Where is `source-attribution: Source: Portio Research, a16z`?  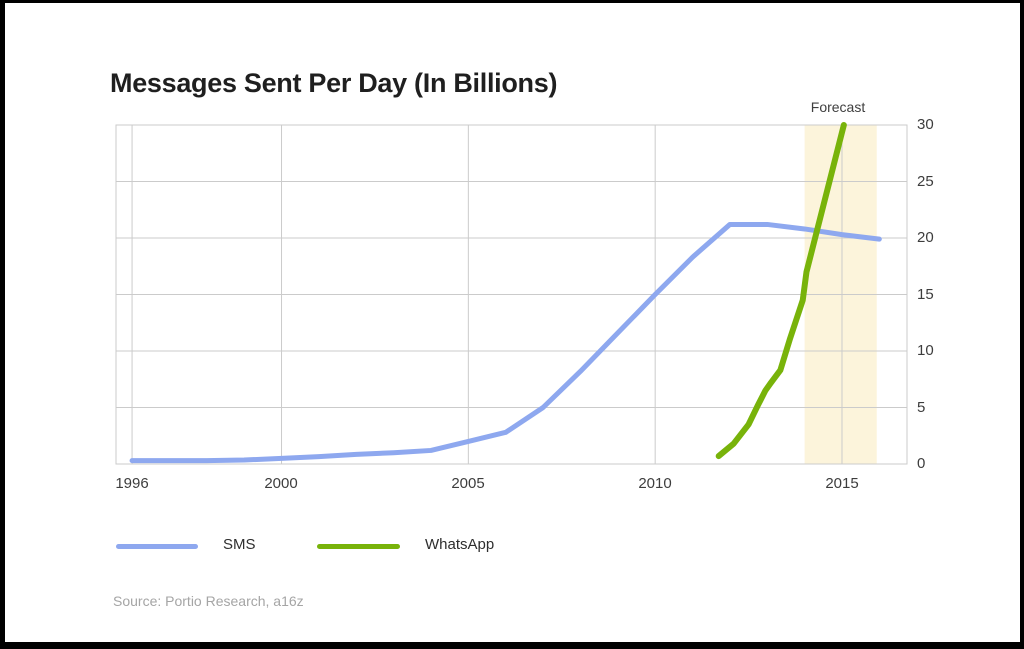 source-attribution: Source: Portio Research, a16z is located at coordinates (208, 601).